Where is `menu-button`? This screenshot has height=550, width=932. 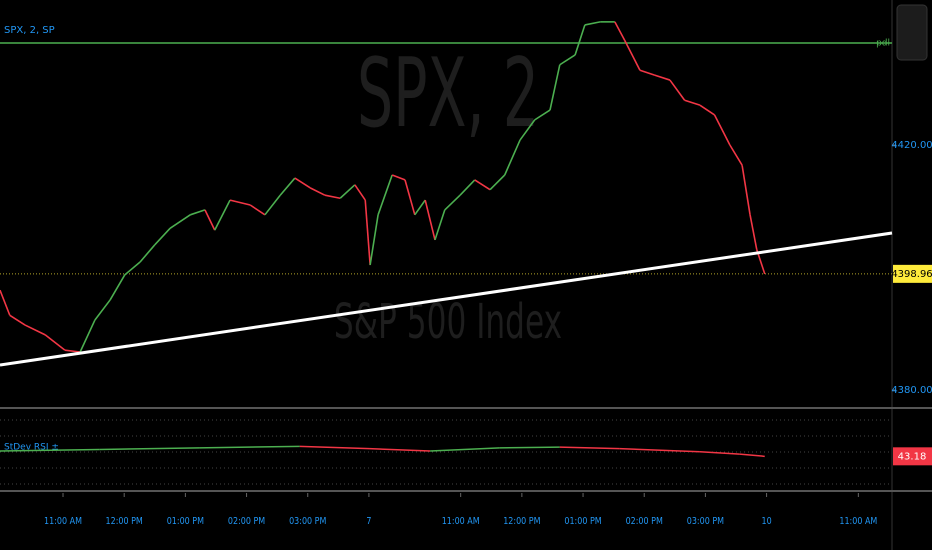
menu-button is located at coordinates (912, 32).